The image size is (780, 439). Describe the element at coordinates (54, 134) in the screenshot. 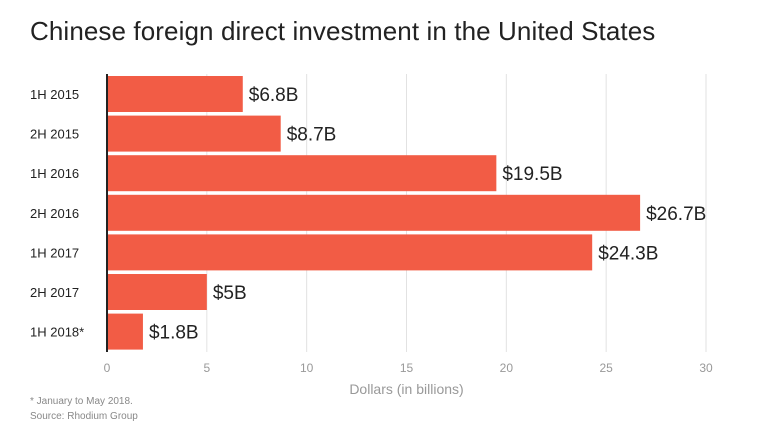

I see `category-label: 2H 2015` at that location.